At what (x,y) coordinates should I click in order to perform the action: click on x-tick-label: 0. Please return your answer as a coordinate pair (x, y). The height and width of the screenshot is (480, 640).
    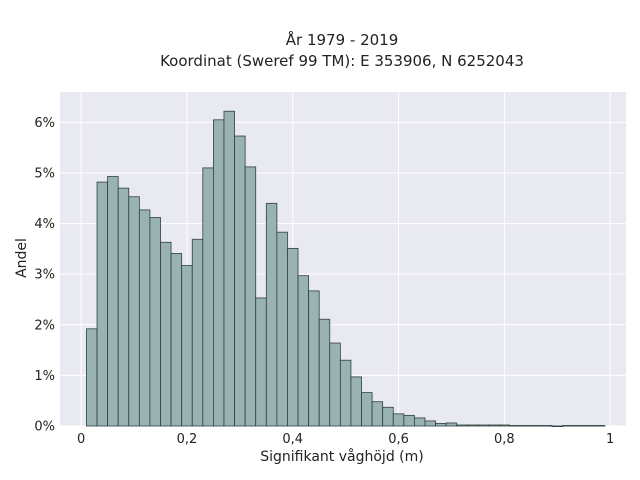
    Looking at the image, I should click on (81, 439).